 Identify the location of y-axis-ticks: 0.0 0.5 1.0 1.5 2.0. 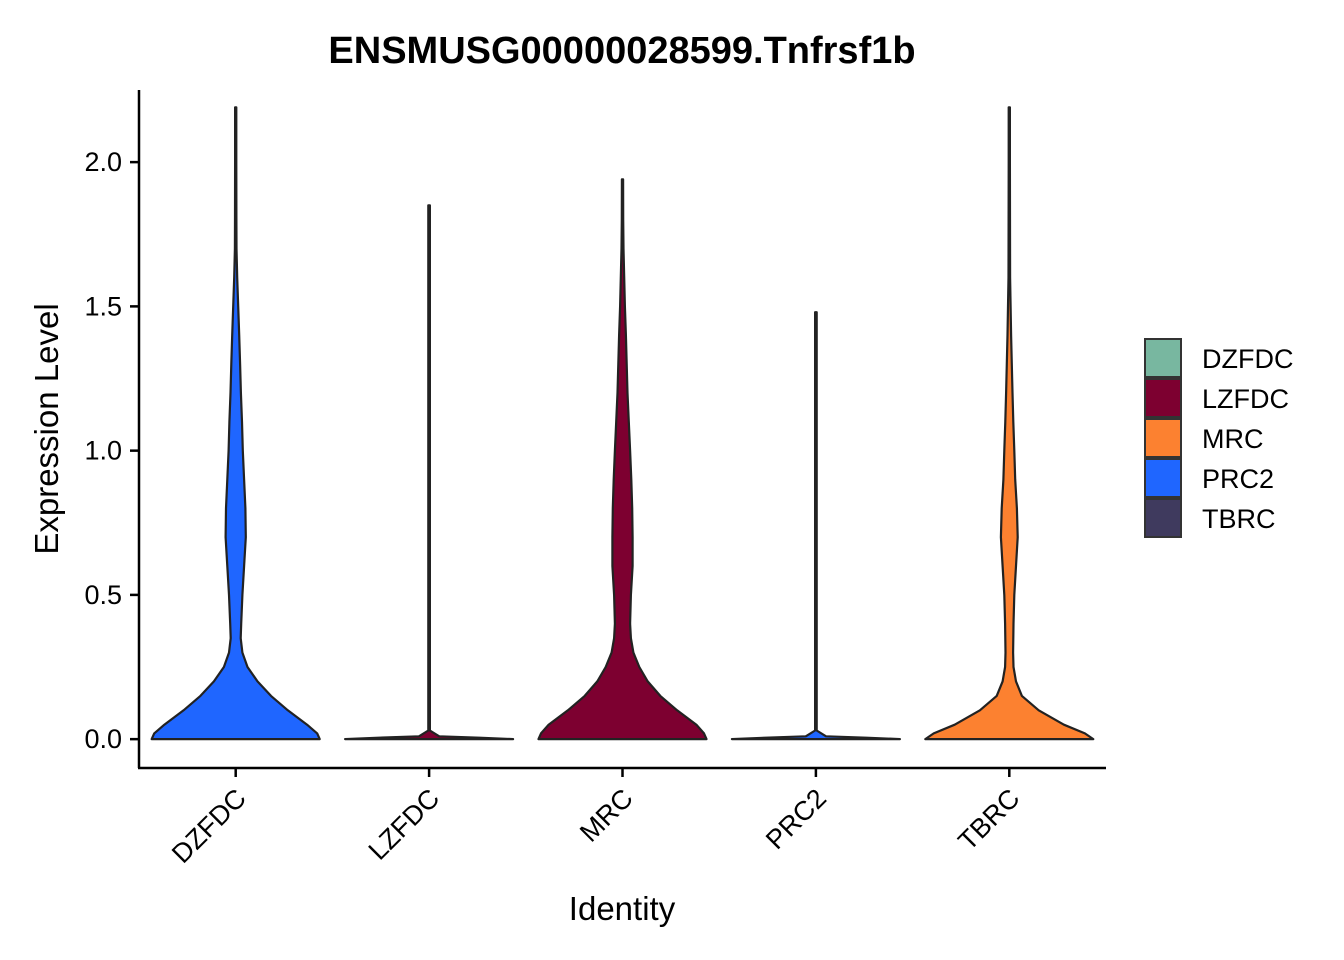
(111, 450).